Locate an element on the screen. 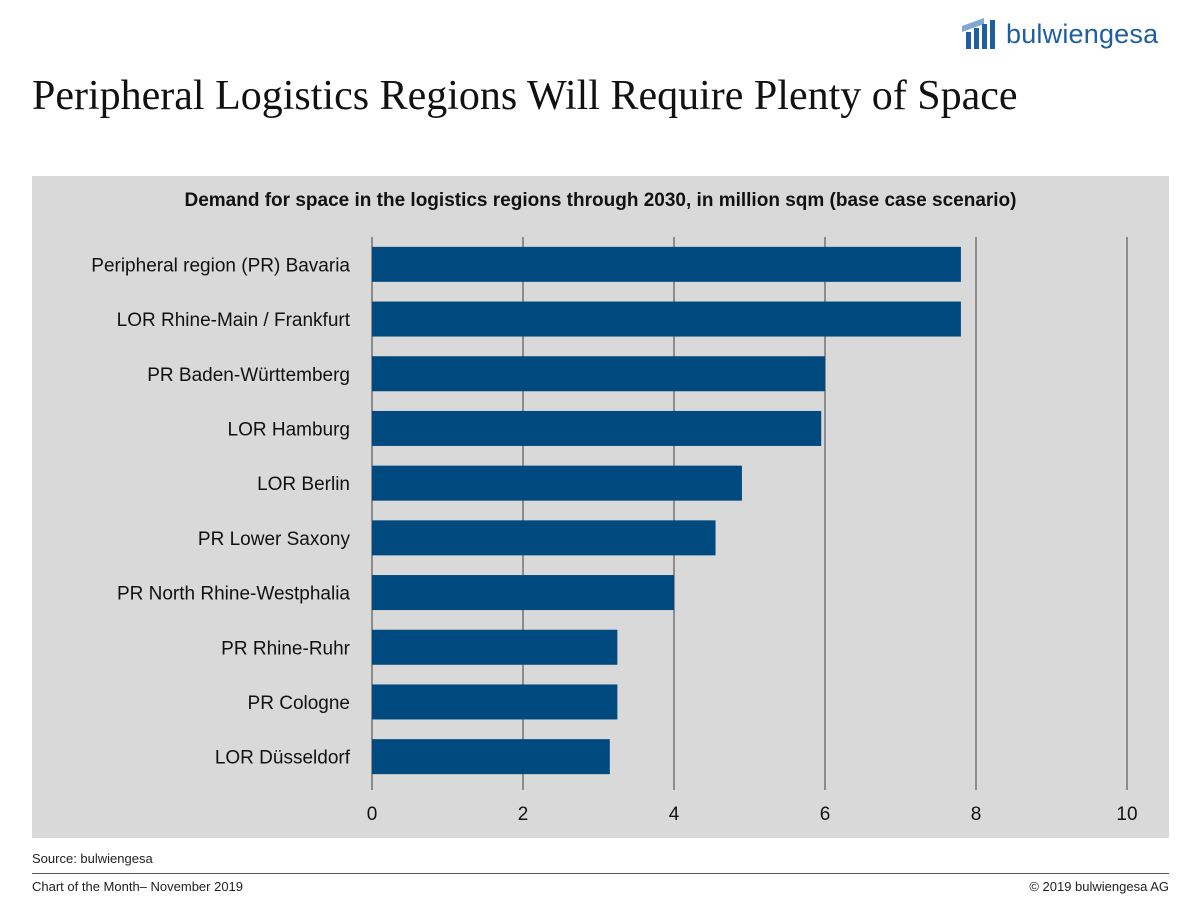 This screenshot has height=900, width=1200. source-note: Source: bulwiengesa is located at coordinates (92, 858).